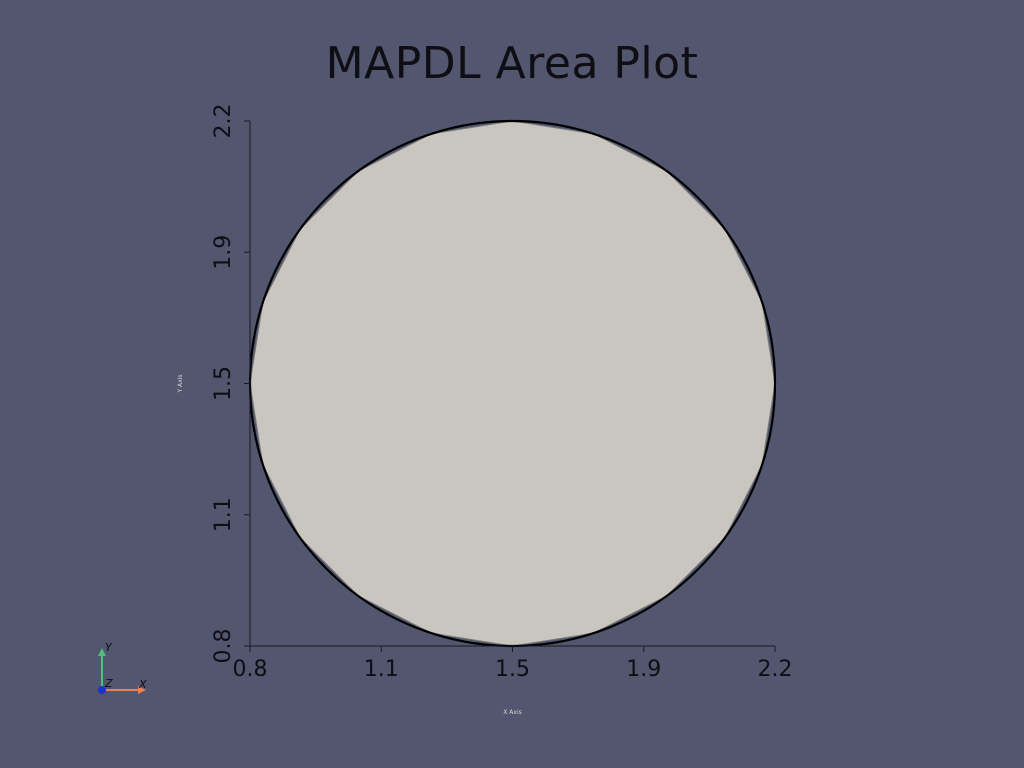  What do you see at coordinates (381, 669) in the screenshot?
I see `x-tick-label: 1.1` at bounding box center [381, 669].